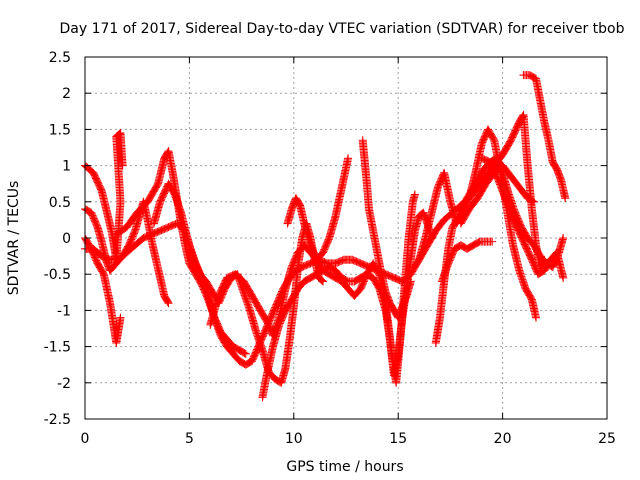  I want to click on x-tick-label: 25, so click(607, 439).